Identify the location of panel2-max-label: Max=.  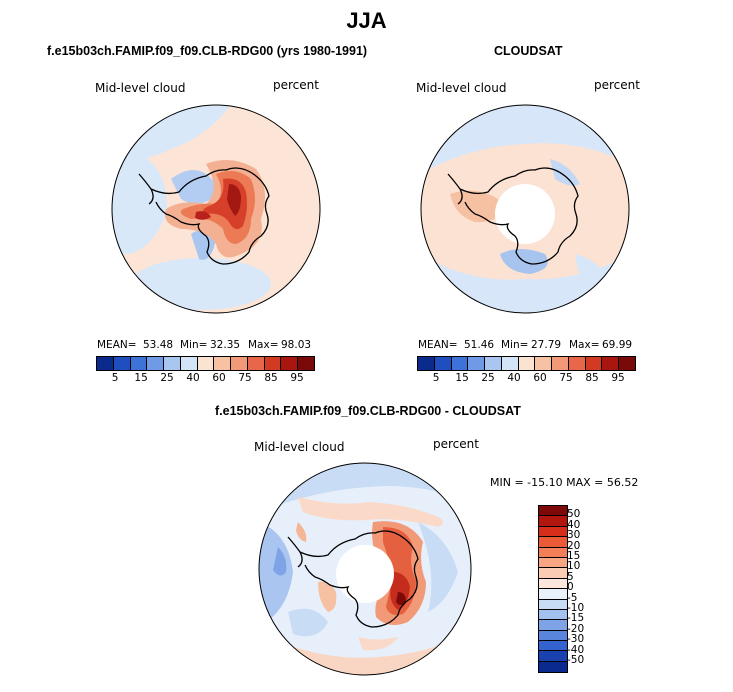
(584, 345).